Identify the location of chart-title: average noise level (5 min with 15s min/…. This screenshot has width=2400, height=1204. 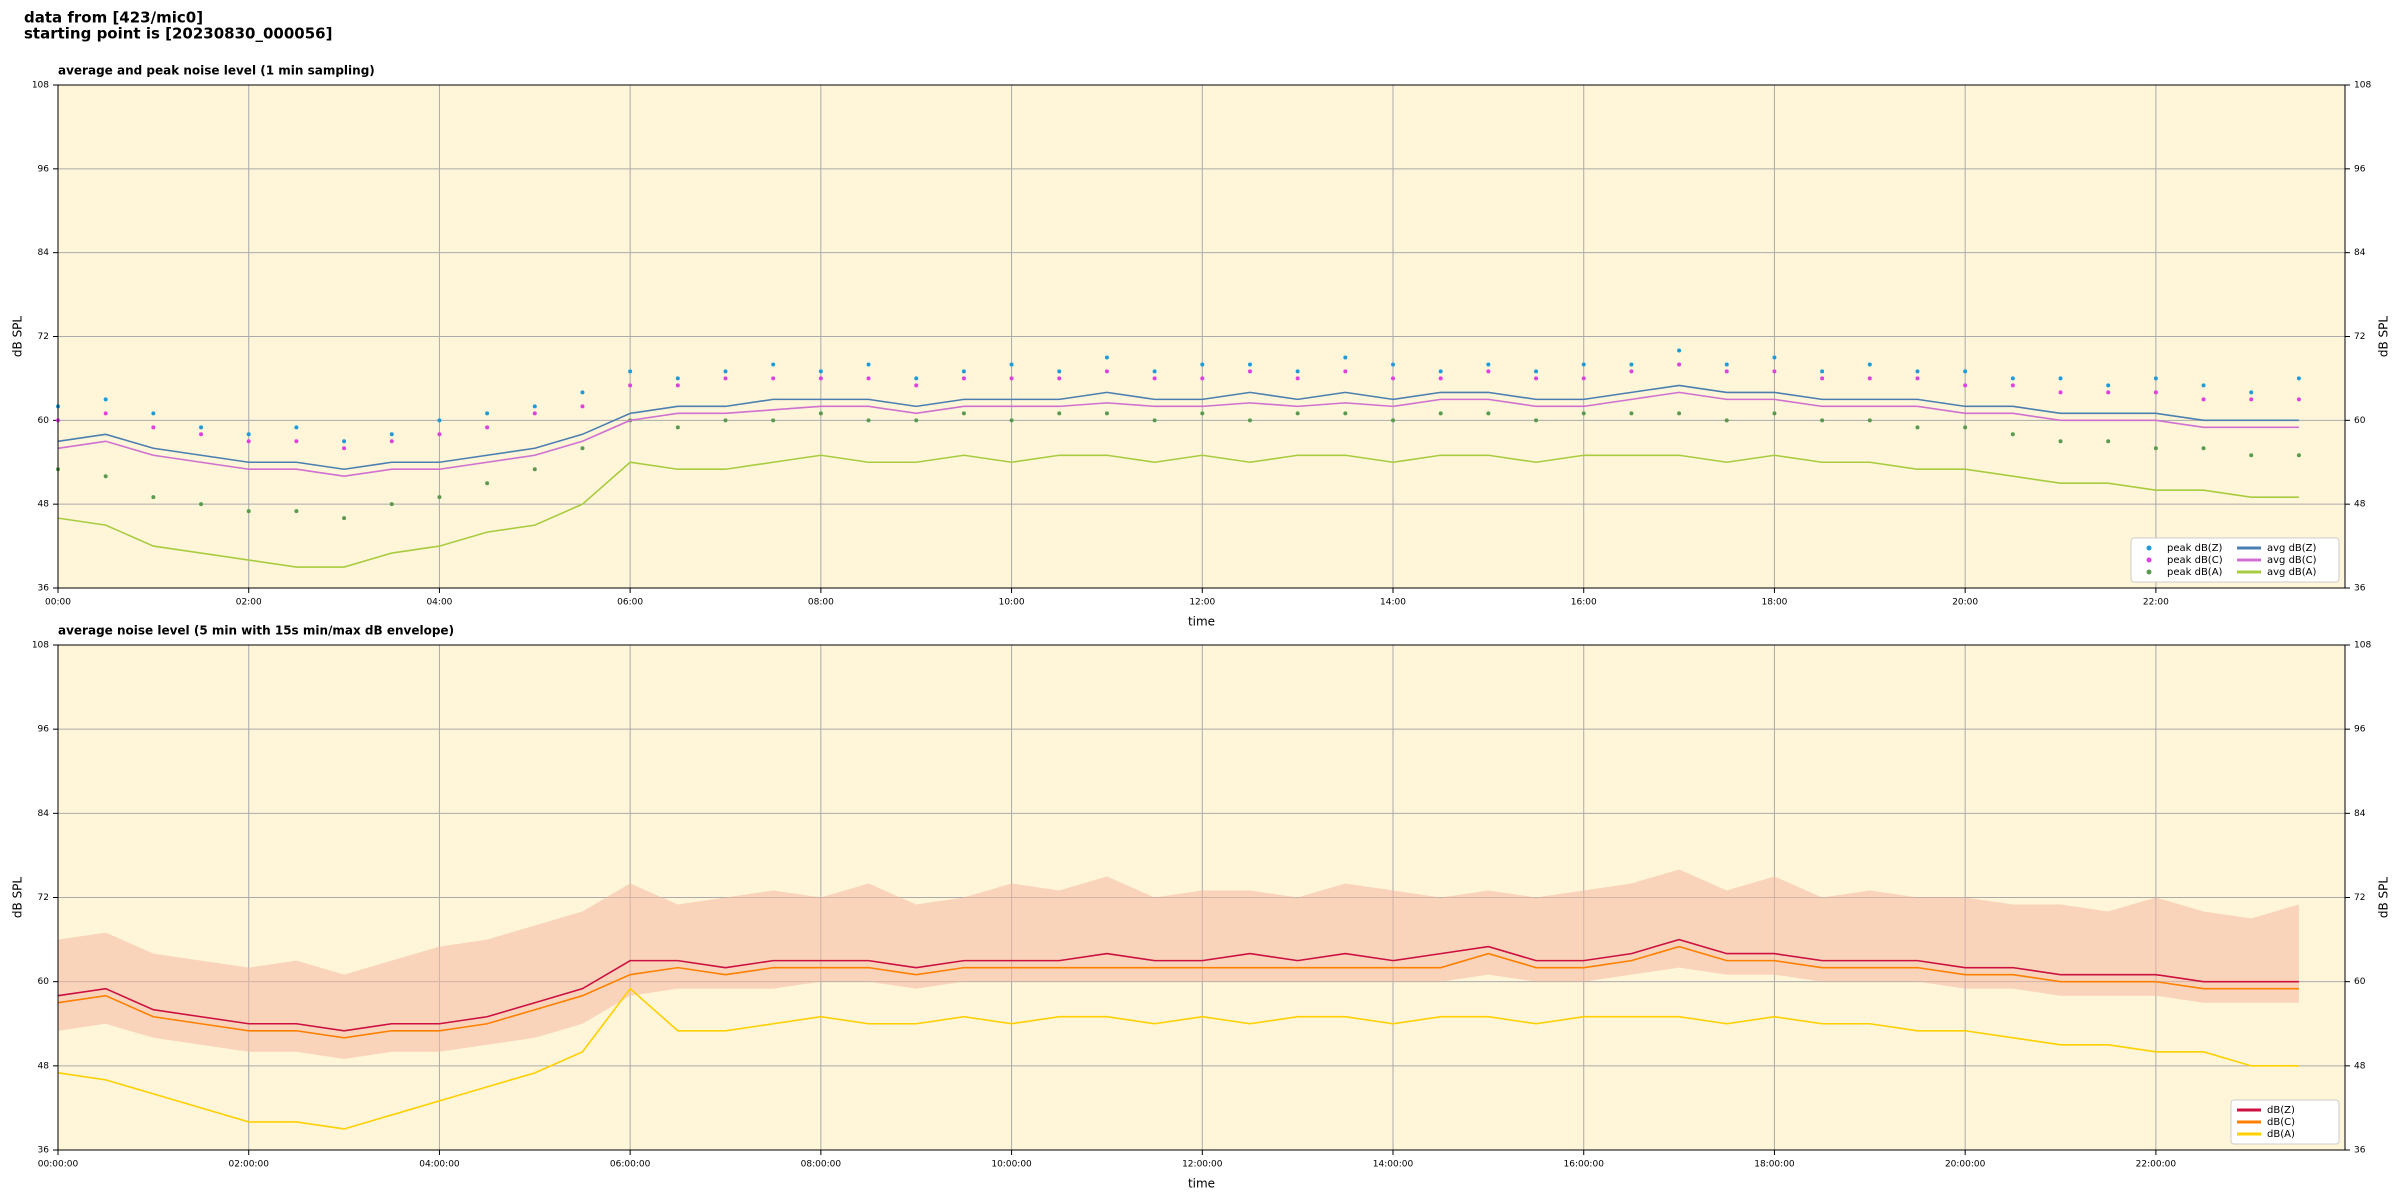
(256, 631).